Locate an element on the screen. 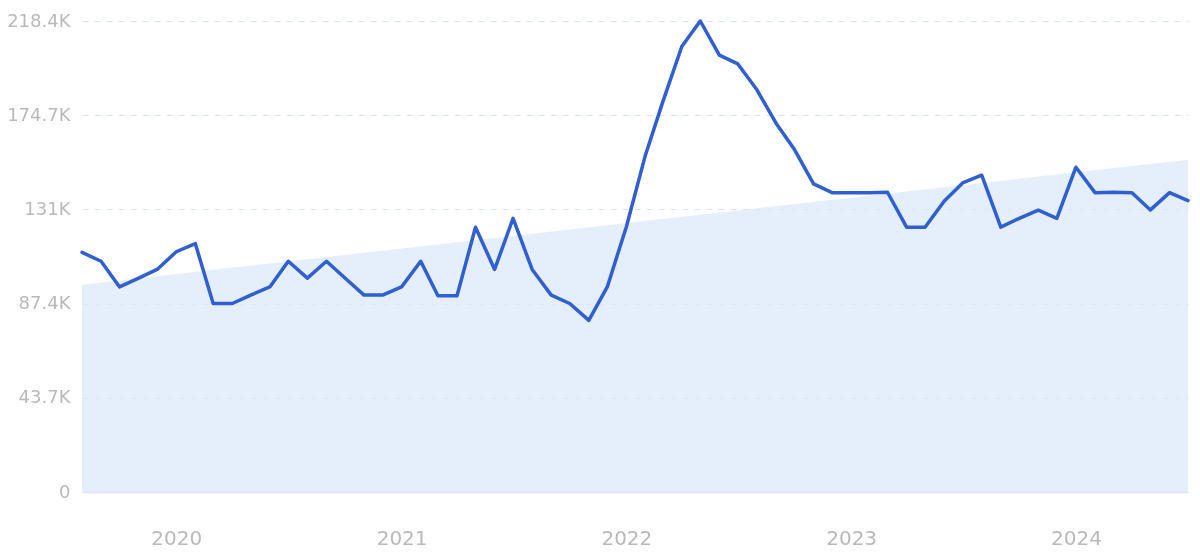 The image size is (1200, 553). x-tick-label: 2021 is located at coordinates (402, 537).